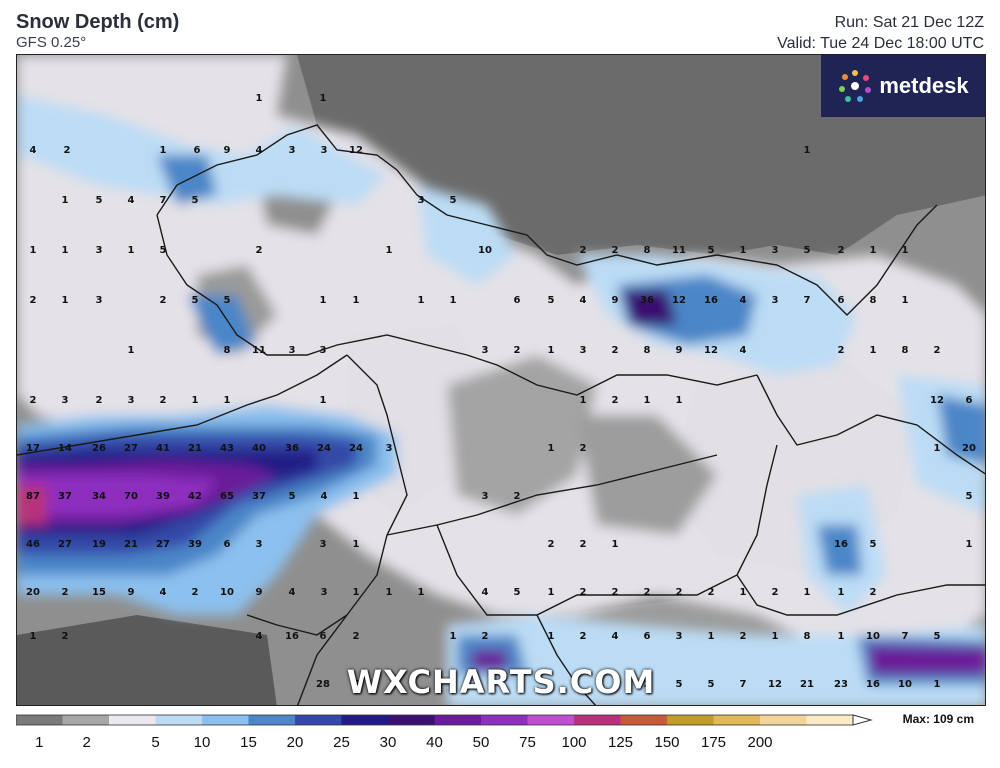 The height and width of the screenshot is (768, 1000). Describe the element at coordinates (99, 544) in the screenshot. I see `snow-depth-value: 19` at that location.